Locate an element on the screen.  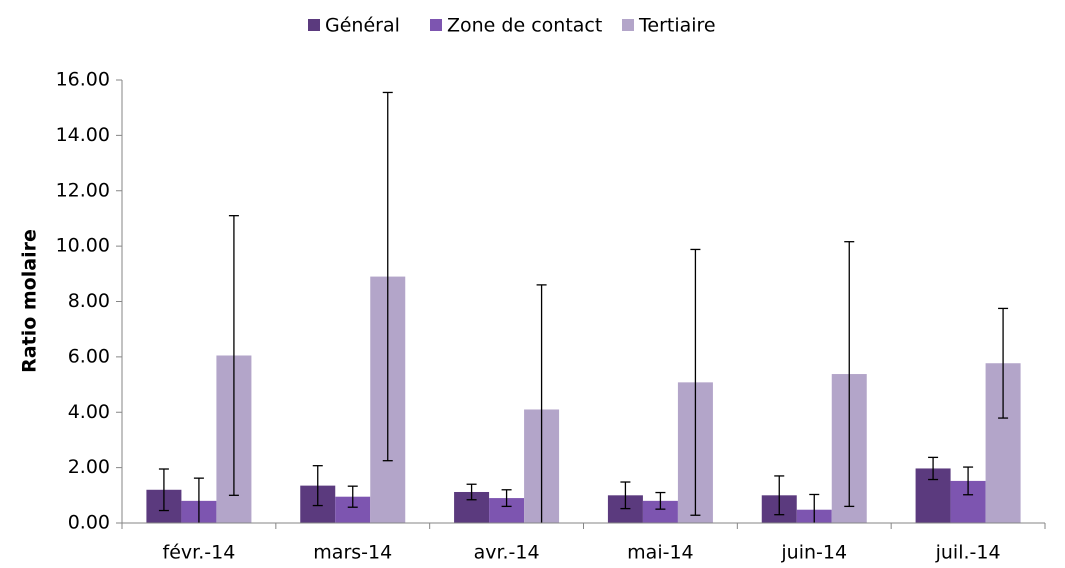
y-tick-label: 6.00 is located at coordinates (89, 356).